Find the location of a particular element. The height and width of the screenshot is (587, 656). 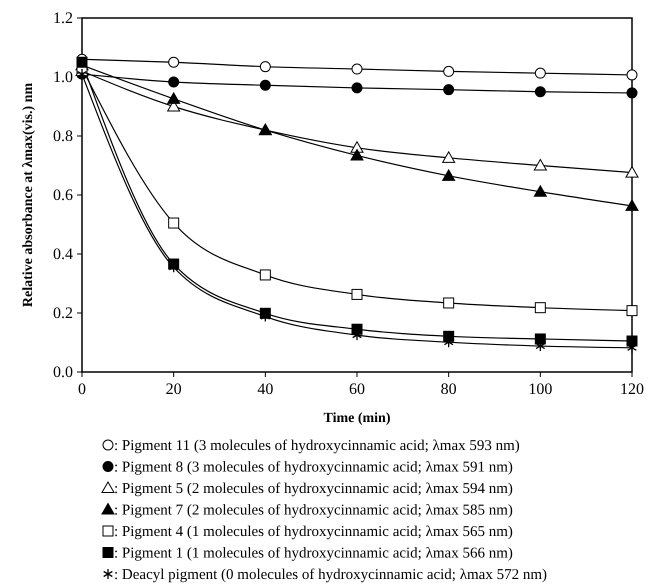

legend-label: : Pigment 11 (3 molecules of hydroxycinnamic acid; λmax 593 nm) is located at coordinates (317, 446).